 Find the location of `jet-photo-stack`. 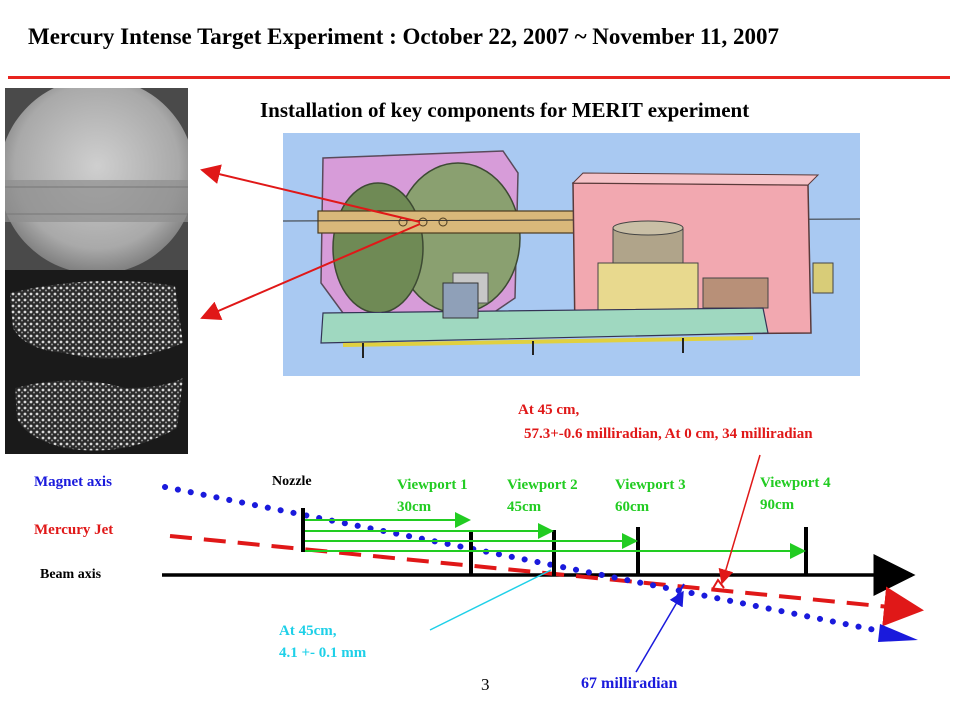

jet-photo-stack is located at coordinates (96, 271).